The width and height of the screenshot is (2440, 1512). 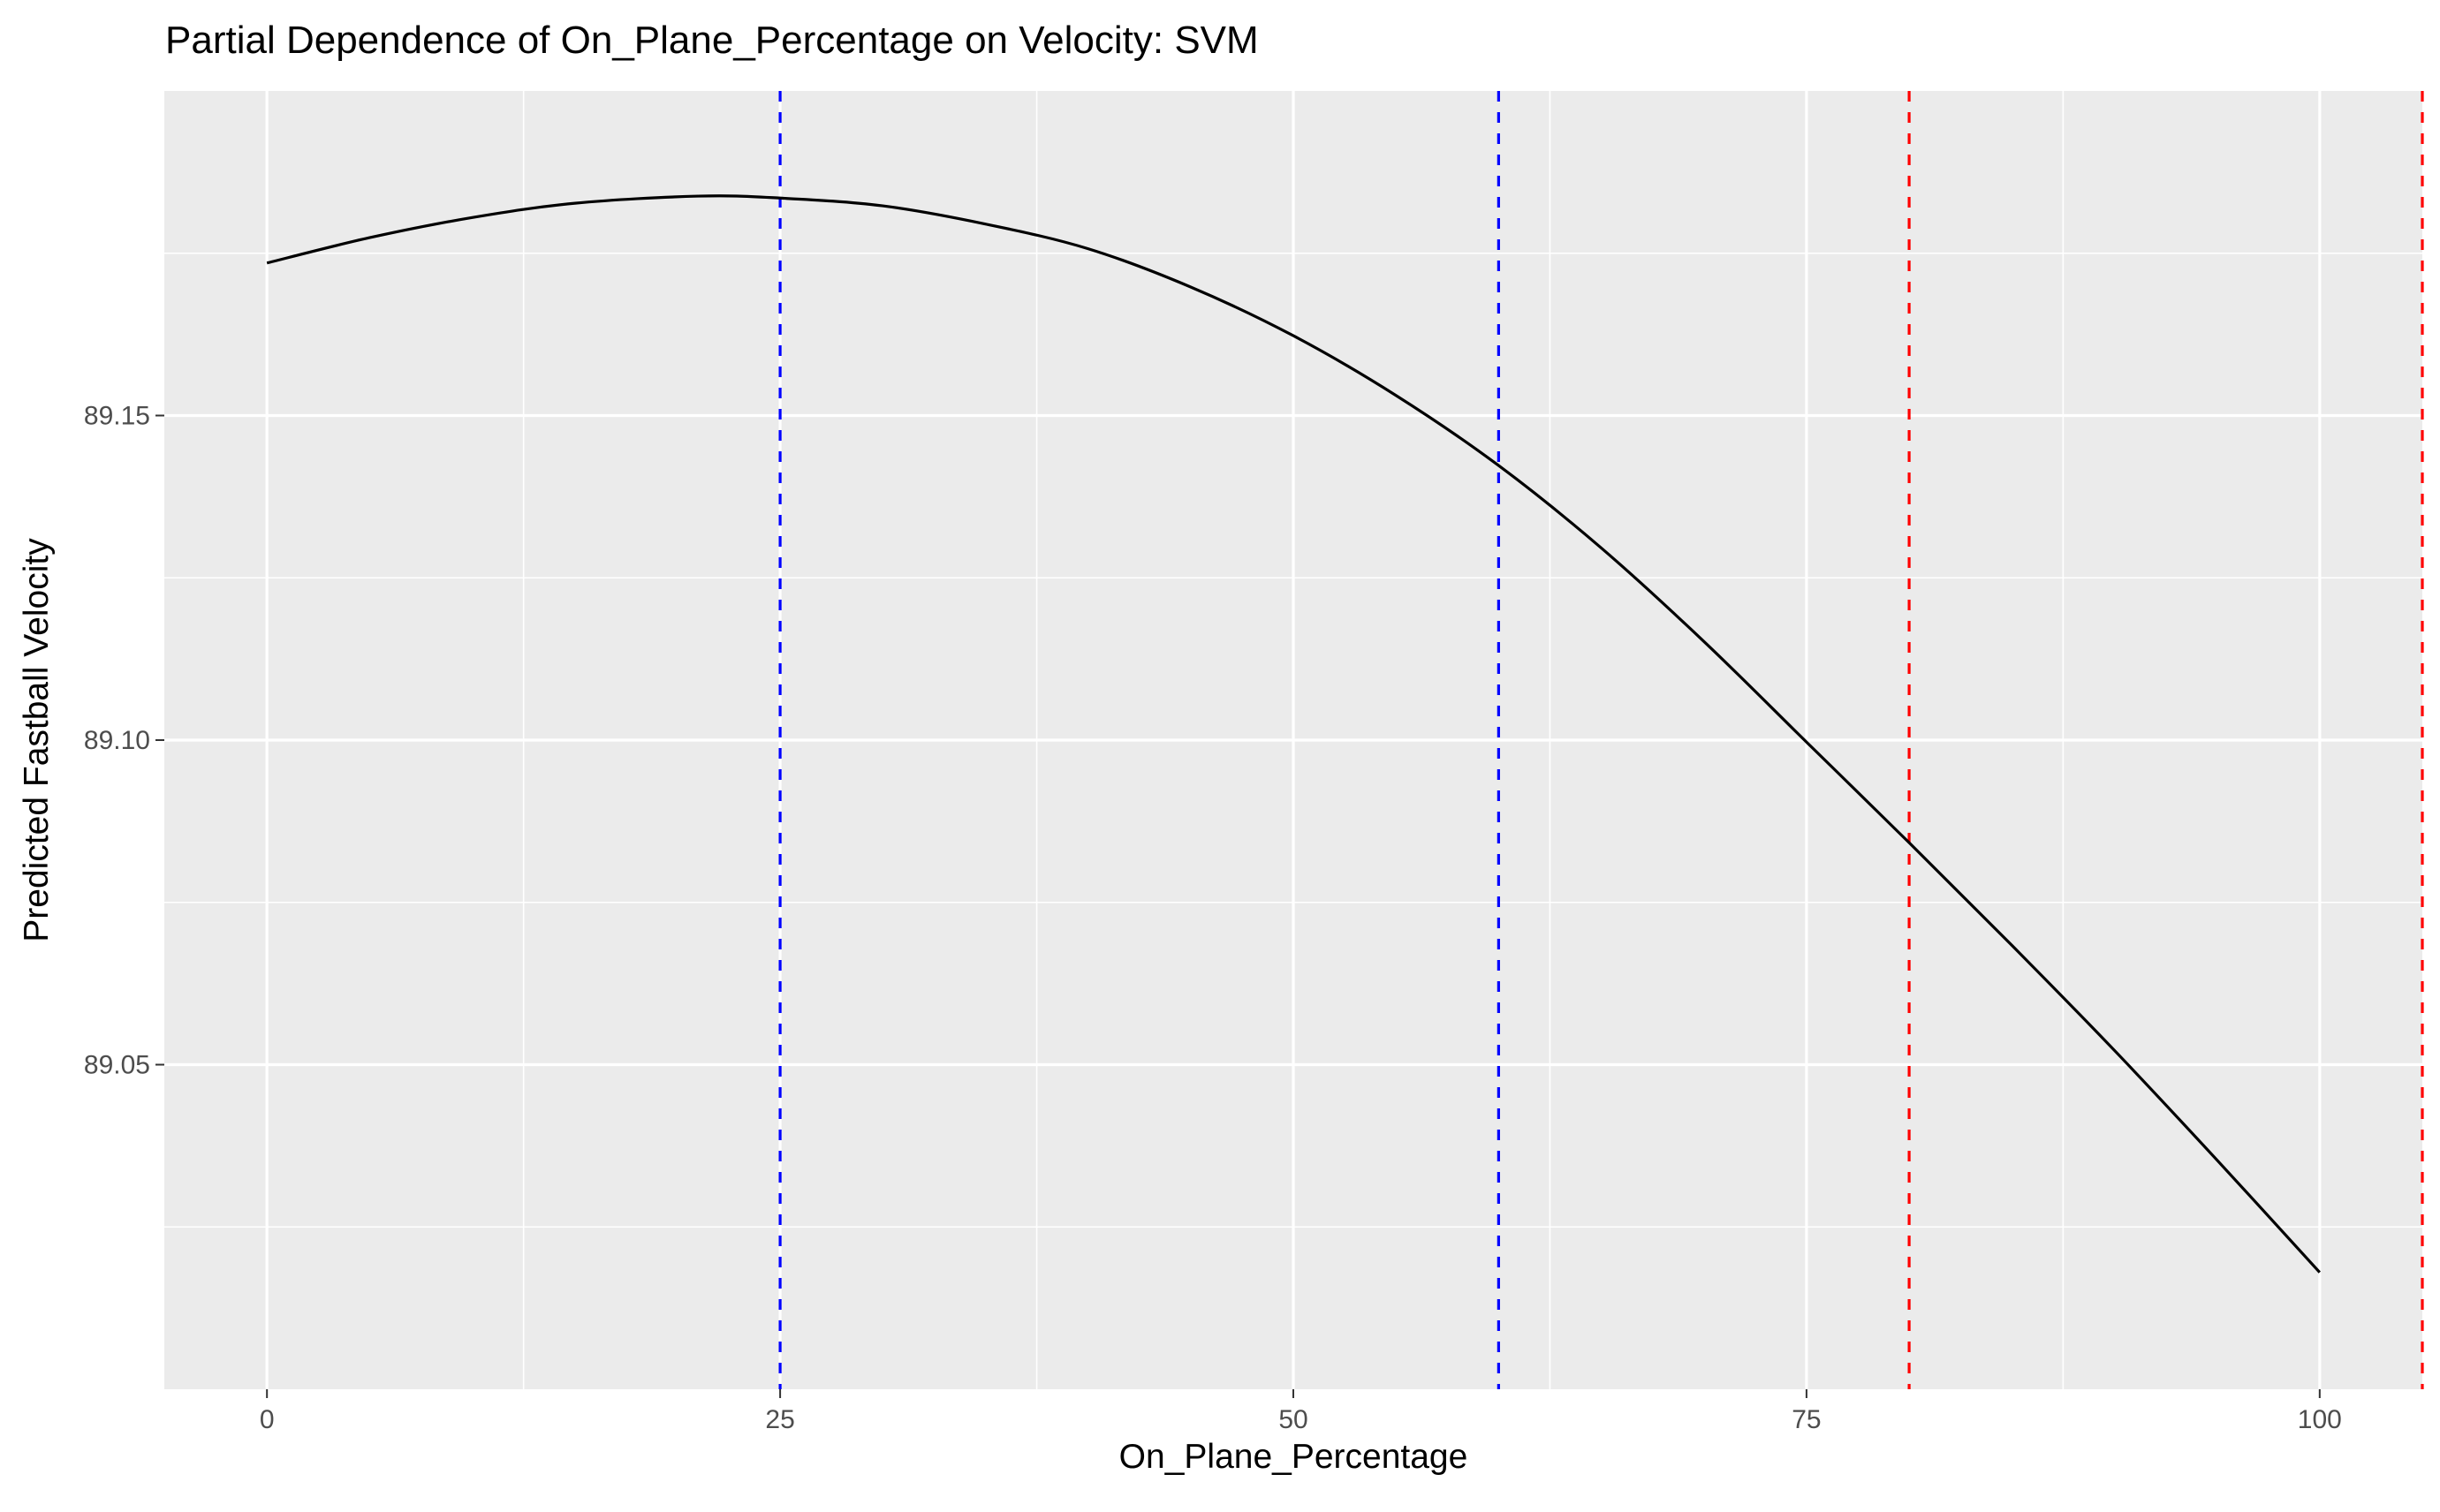 What do you see at coordinates (1806, 1419) in the screenshot?
I see `x-tick-label: 75` at bounding box center [1806, 1419].